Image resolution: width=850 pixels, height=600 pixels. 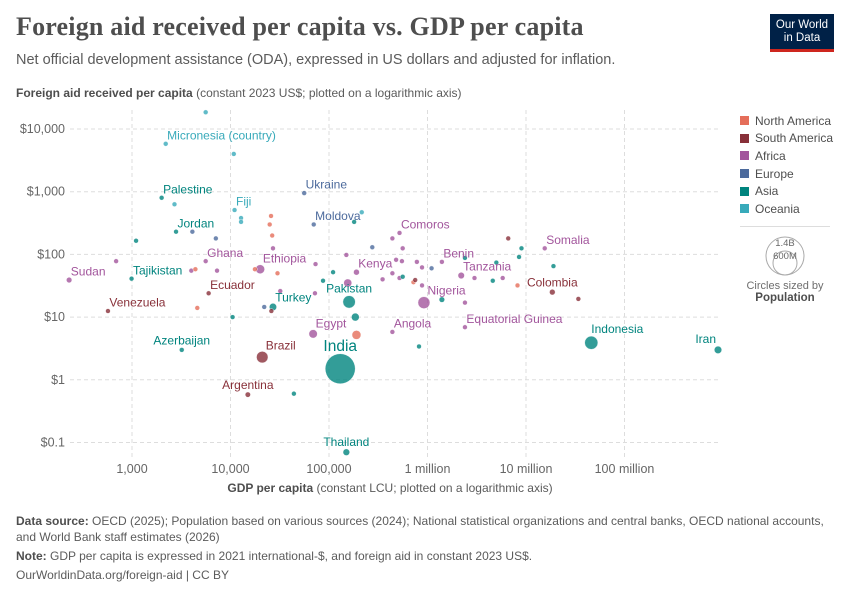 What do you see at coordinates (232, 285) in the screenshot?
I see `point-label: Ecuador` at bounding box center [232, 285].